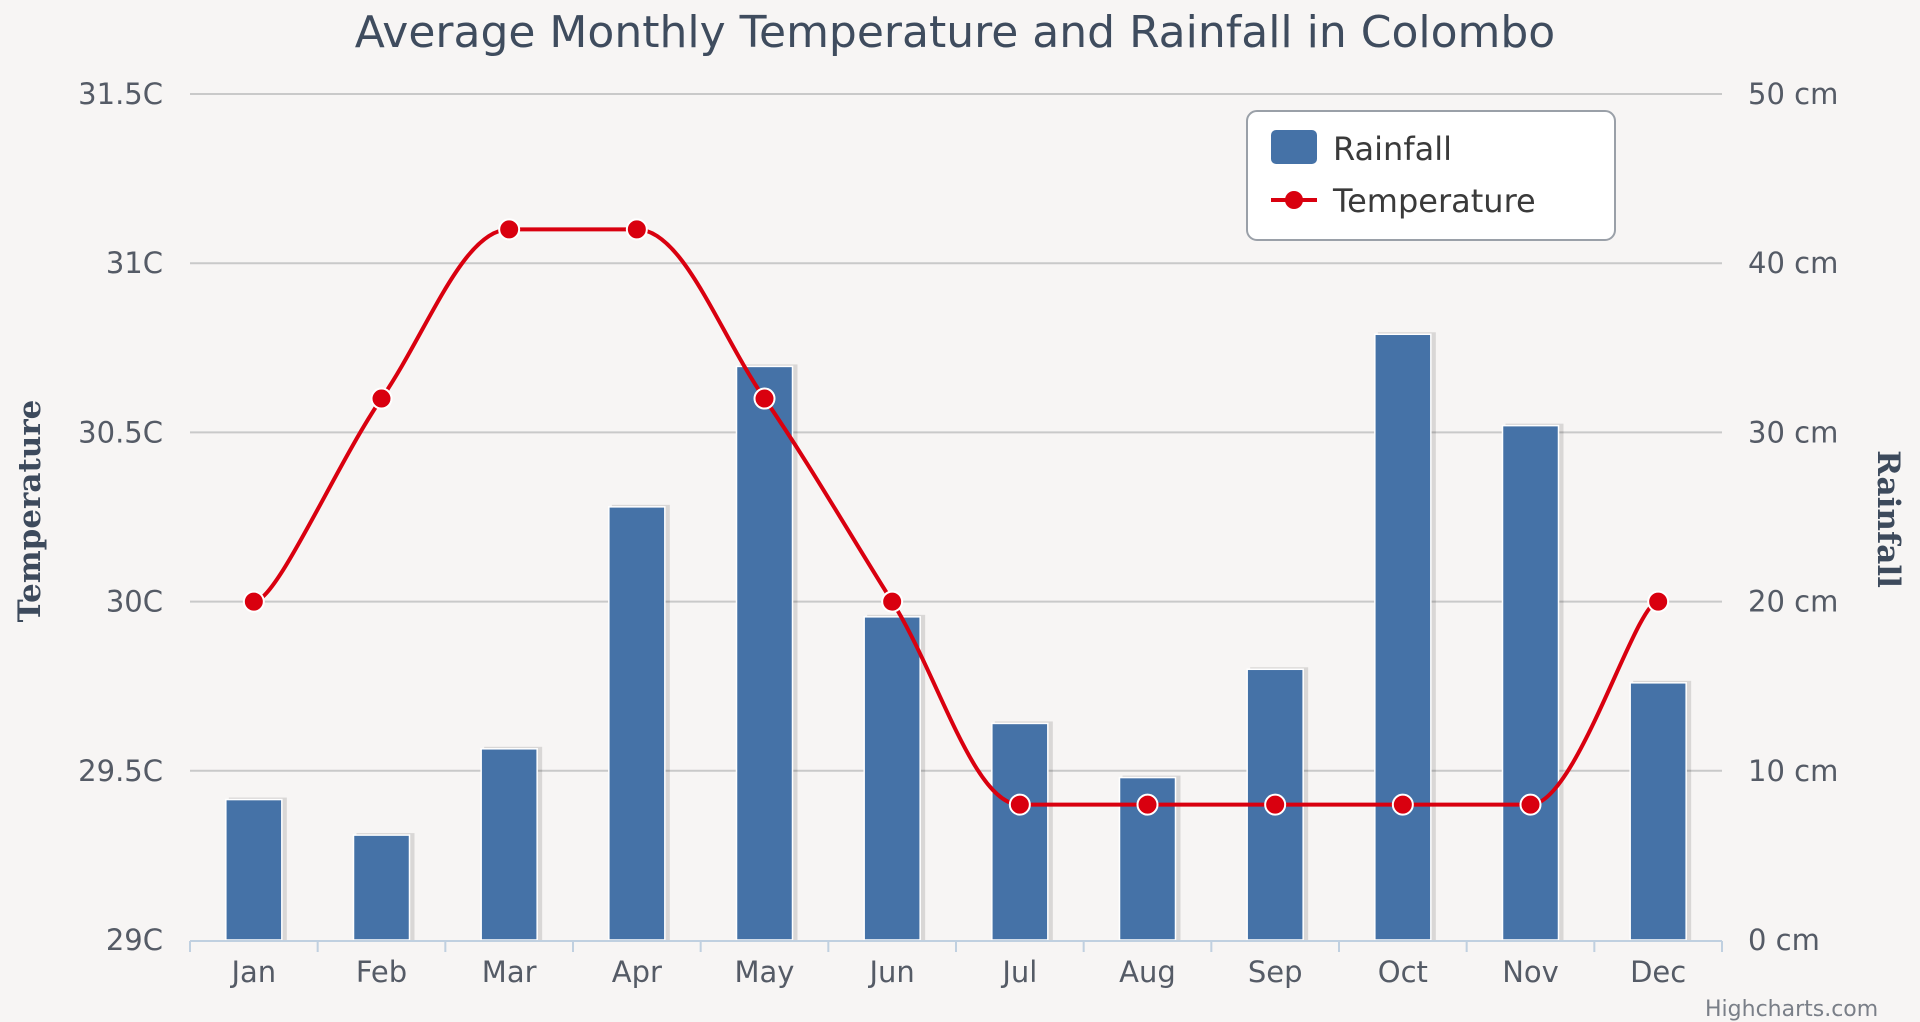 The image size is (1920, 1022). Describe the element at coordinates (1888, 519) in the screenshot. I see `right-axis-title: Rainfall` at that location.